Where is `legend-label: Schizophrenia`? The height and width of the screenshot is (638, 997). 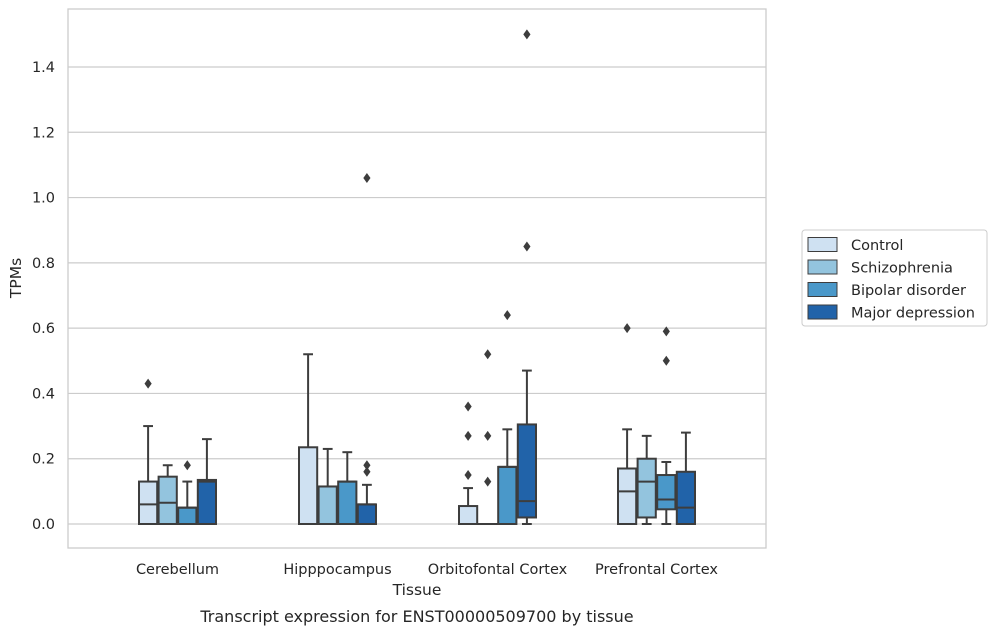
legend-label: Schizophrenia is located at coordinates (902, 269).